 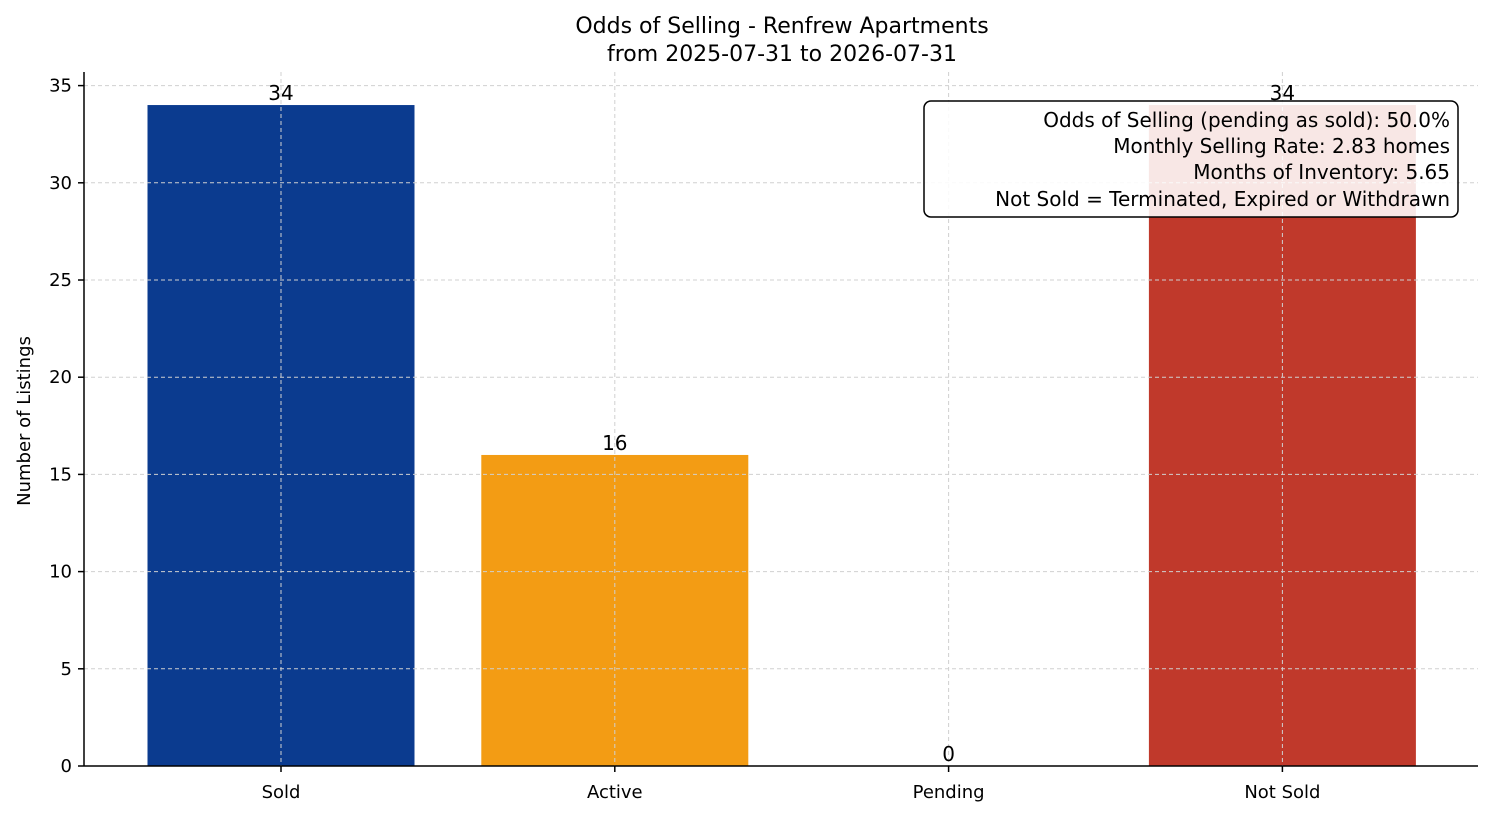 I want to click on x-tick-label: Sold, so click(x=281, y=792).